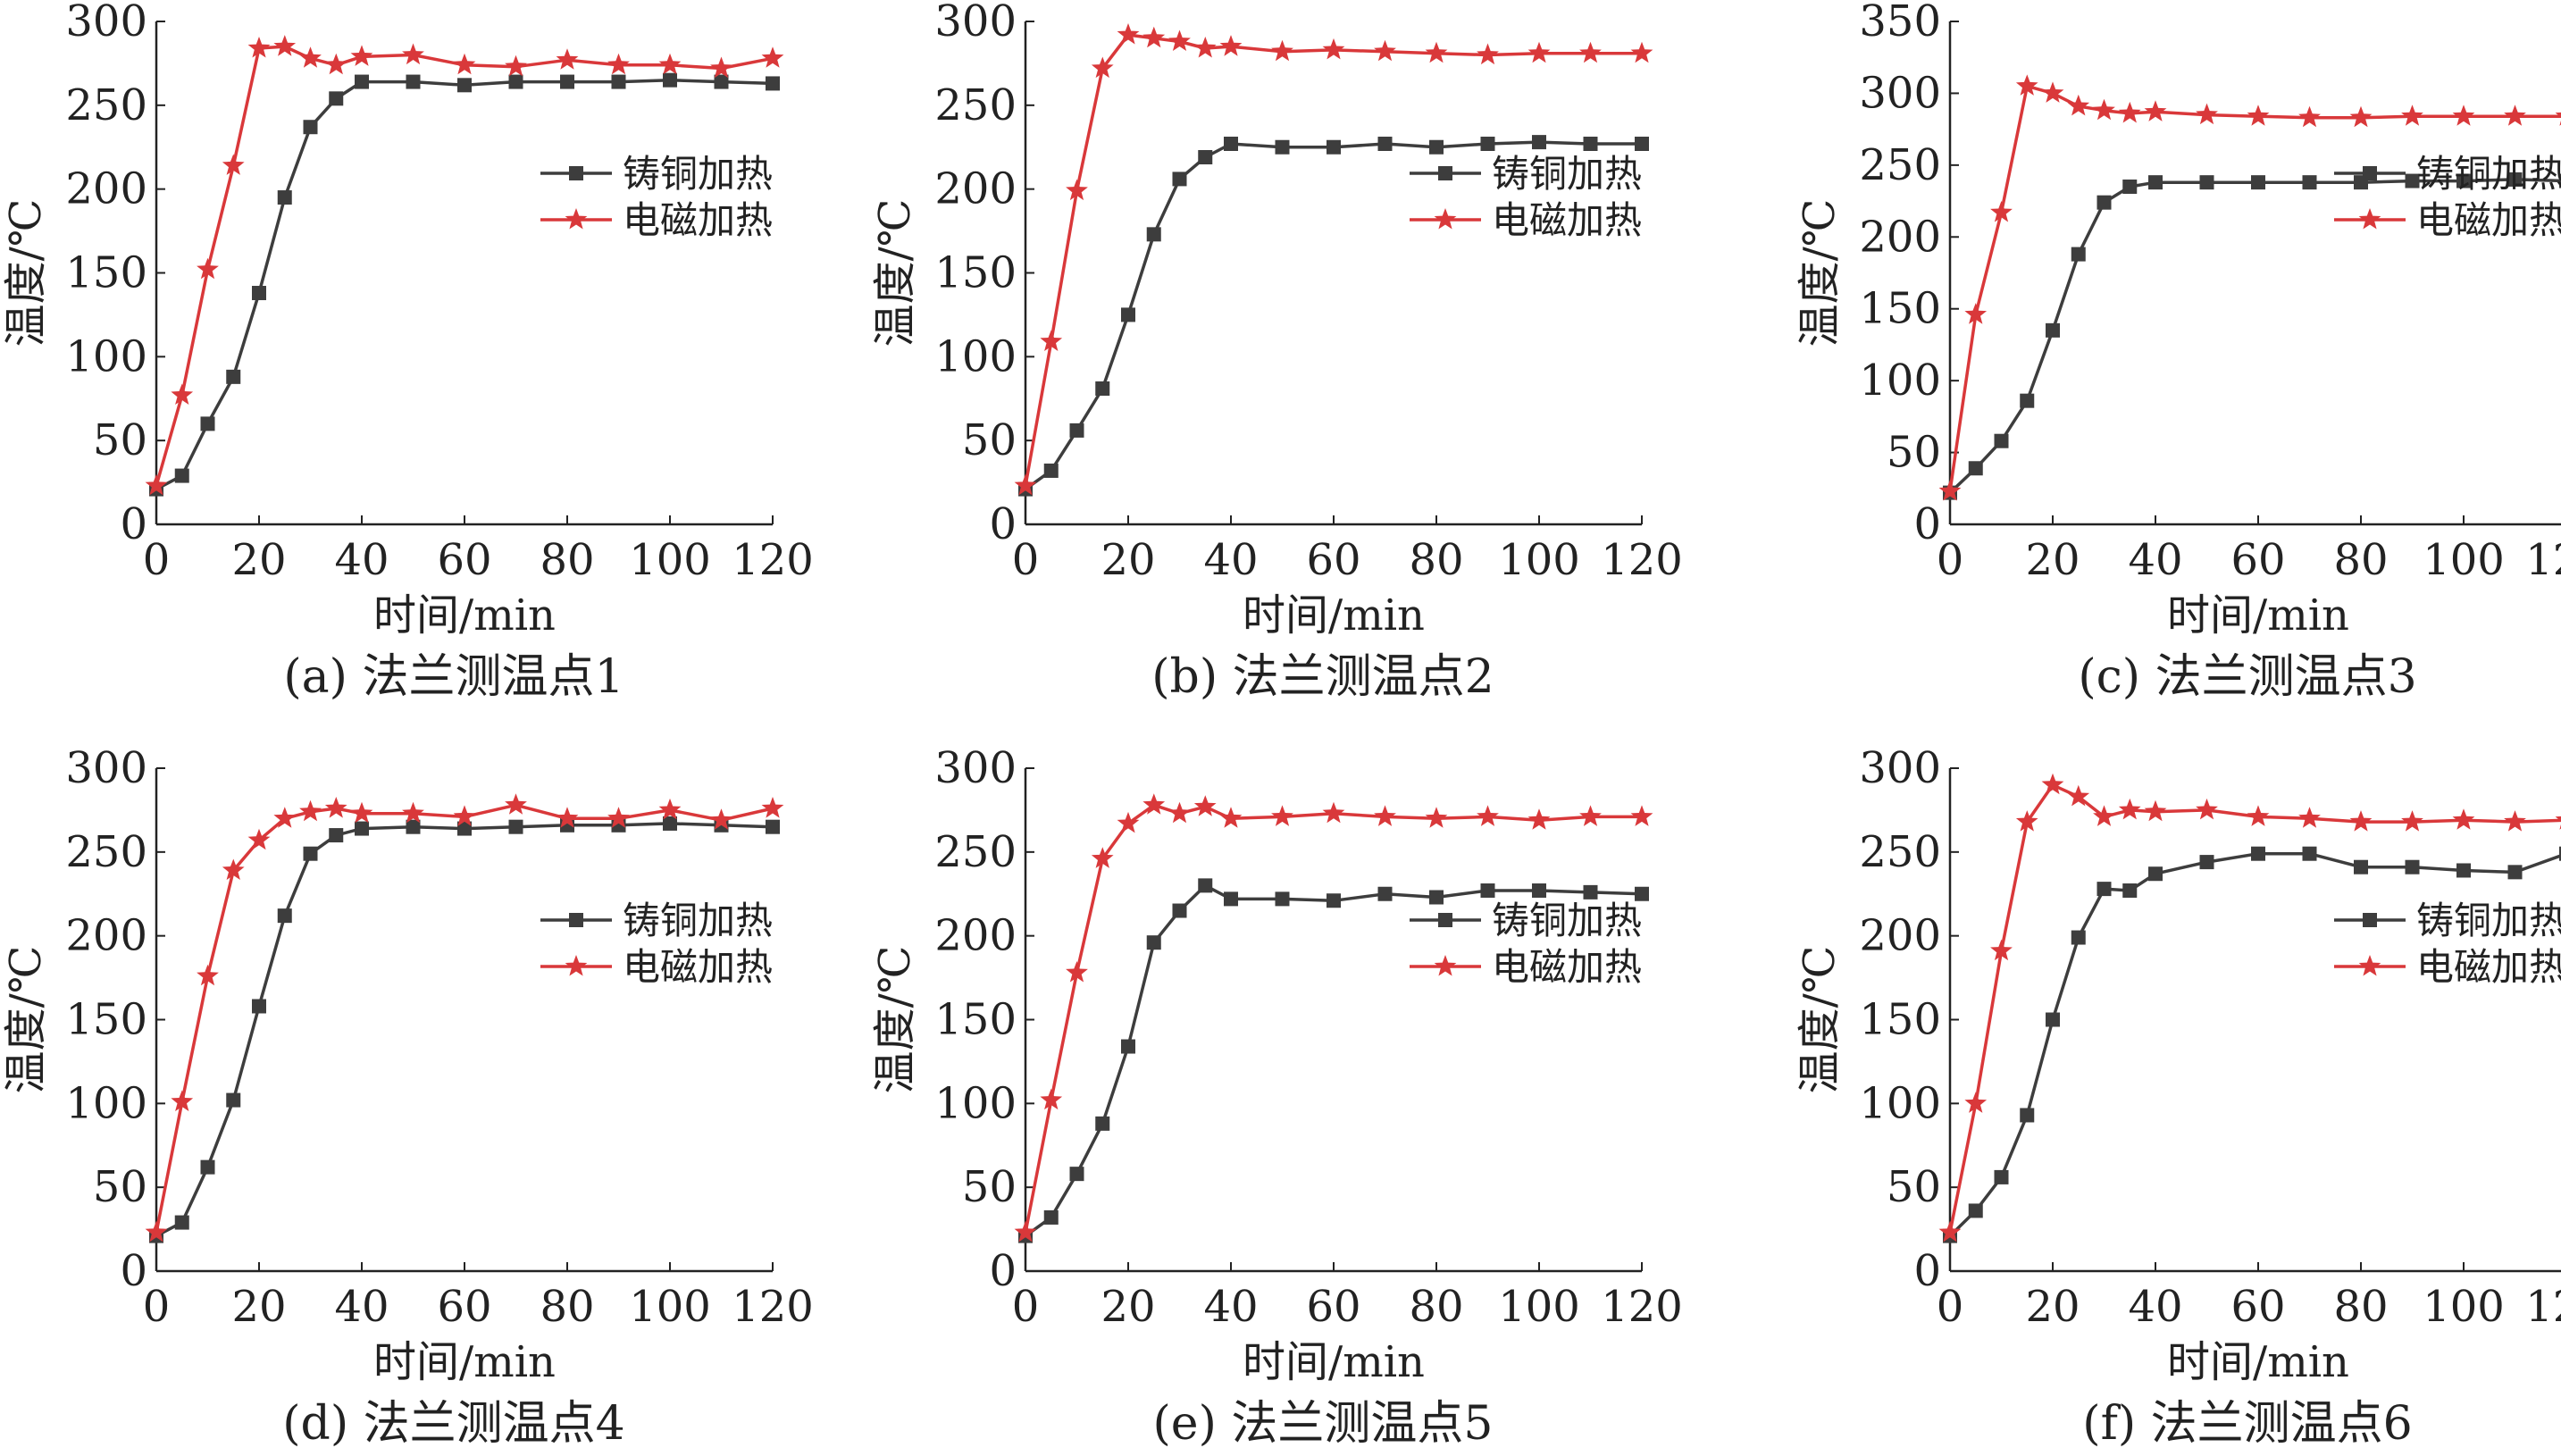 This screenshot has width=2561, height=1456. Describe the element at coordinates (453, 677) in the screenshot. I see `panel-caption: (a) 法兰测温点1` at that location.